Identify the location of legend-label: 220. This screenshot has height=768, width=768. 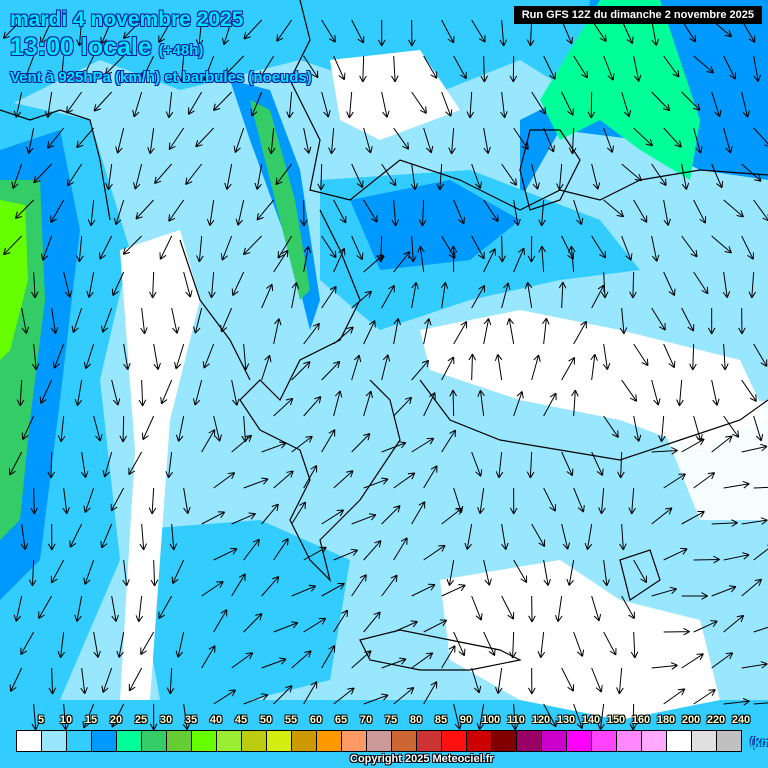
(716, 720).